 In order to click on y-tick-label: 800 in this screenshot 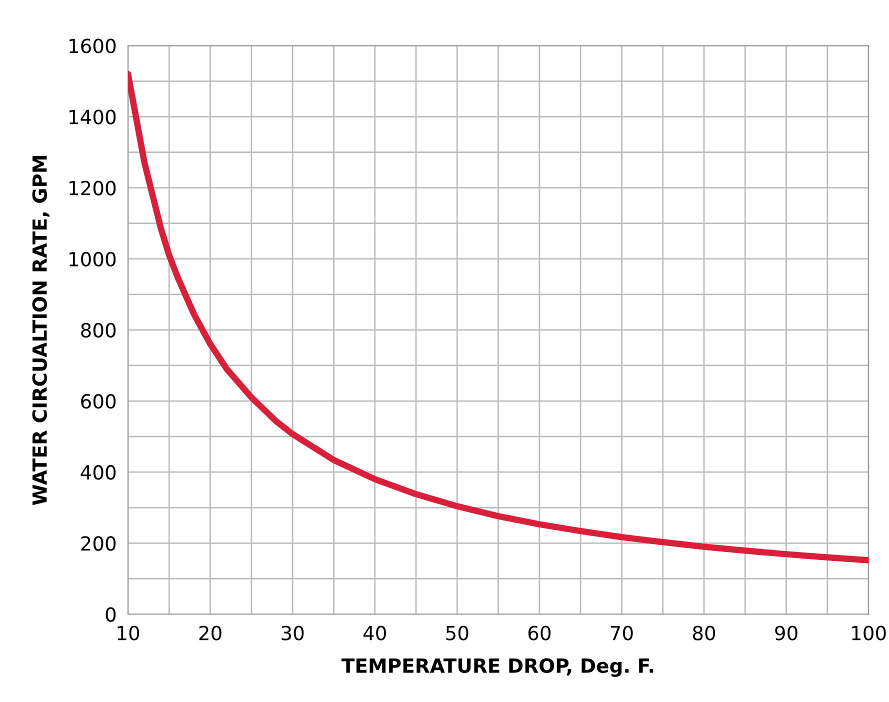, I will do `click(98, 330)`.